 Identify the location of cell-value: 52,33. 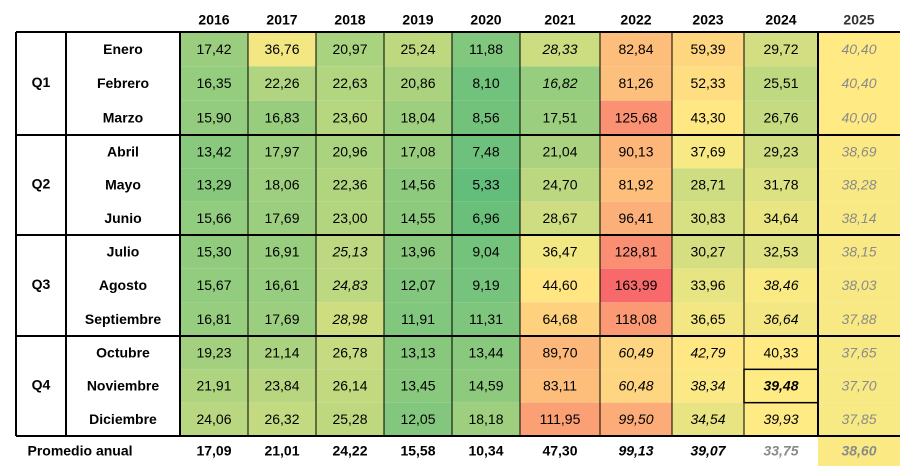
(707, 83).